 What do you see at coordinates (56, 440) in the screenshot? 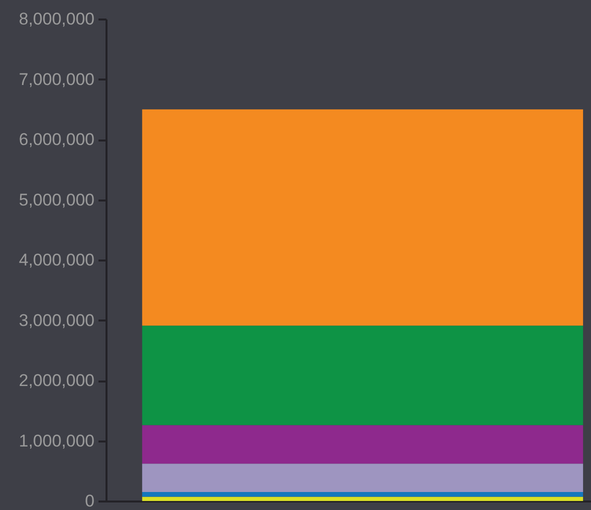
I see `y-tick-label: 1,000,000` at bounding box center [56, 440].